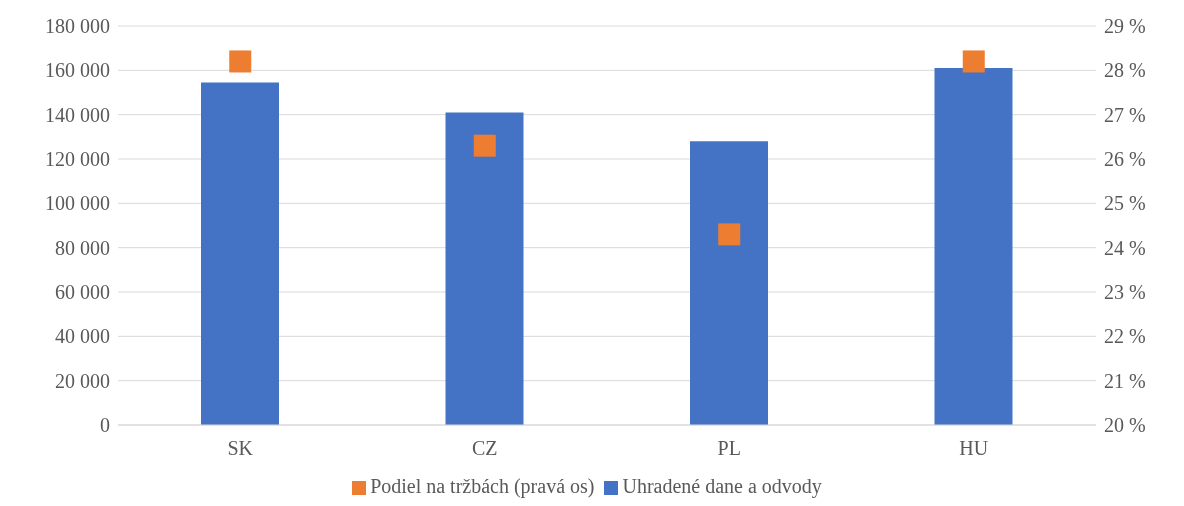 This screenshot has width=1184, height=506. Describe the element at coordinates (77, 70) in the screenshot. I see `y-tick-label: 160 000` at that location.